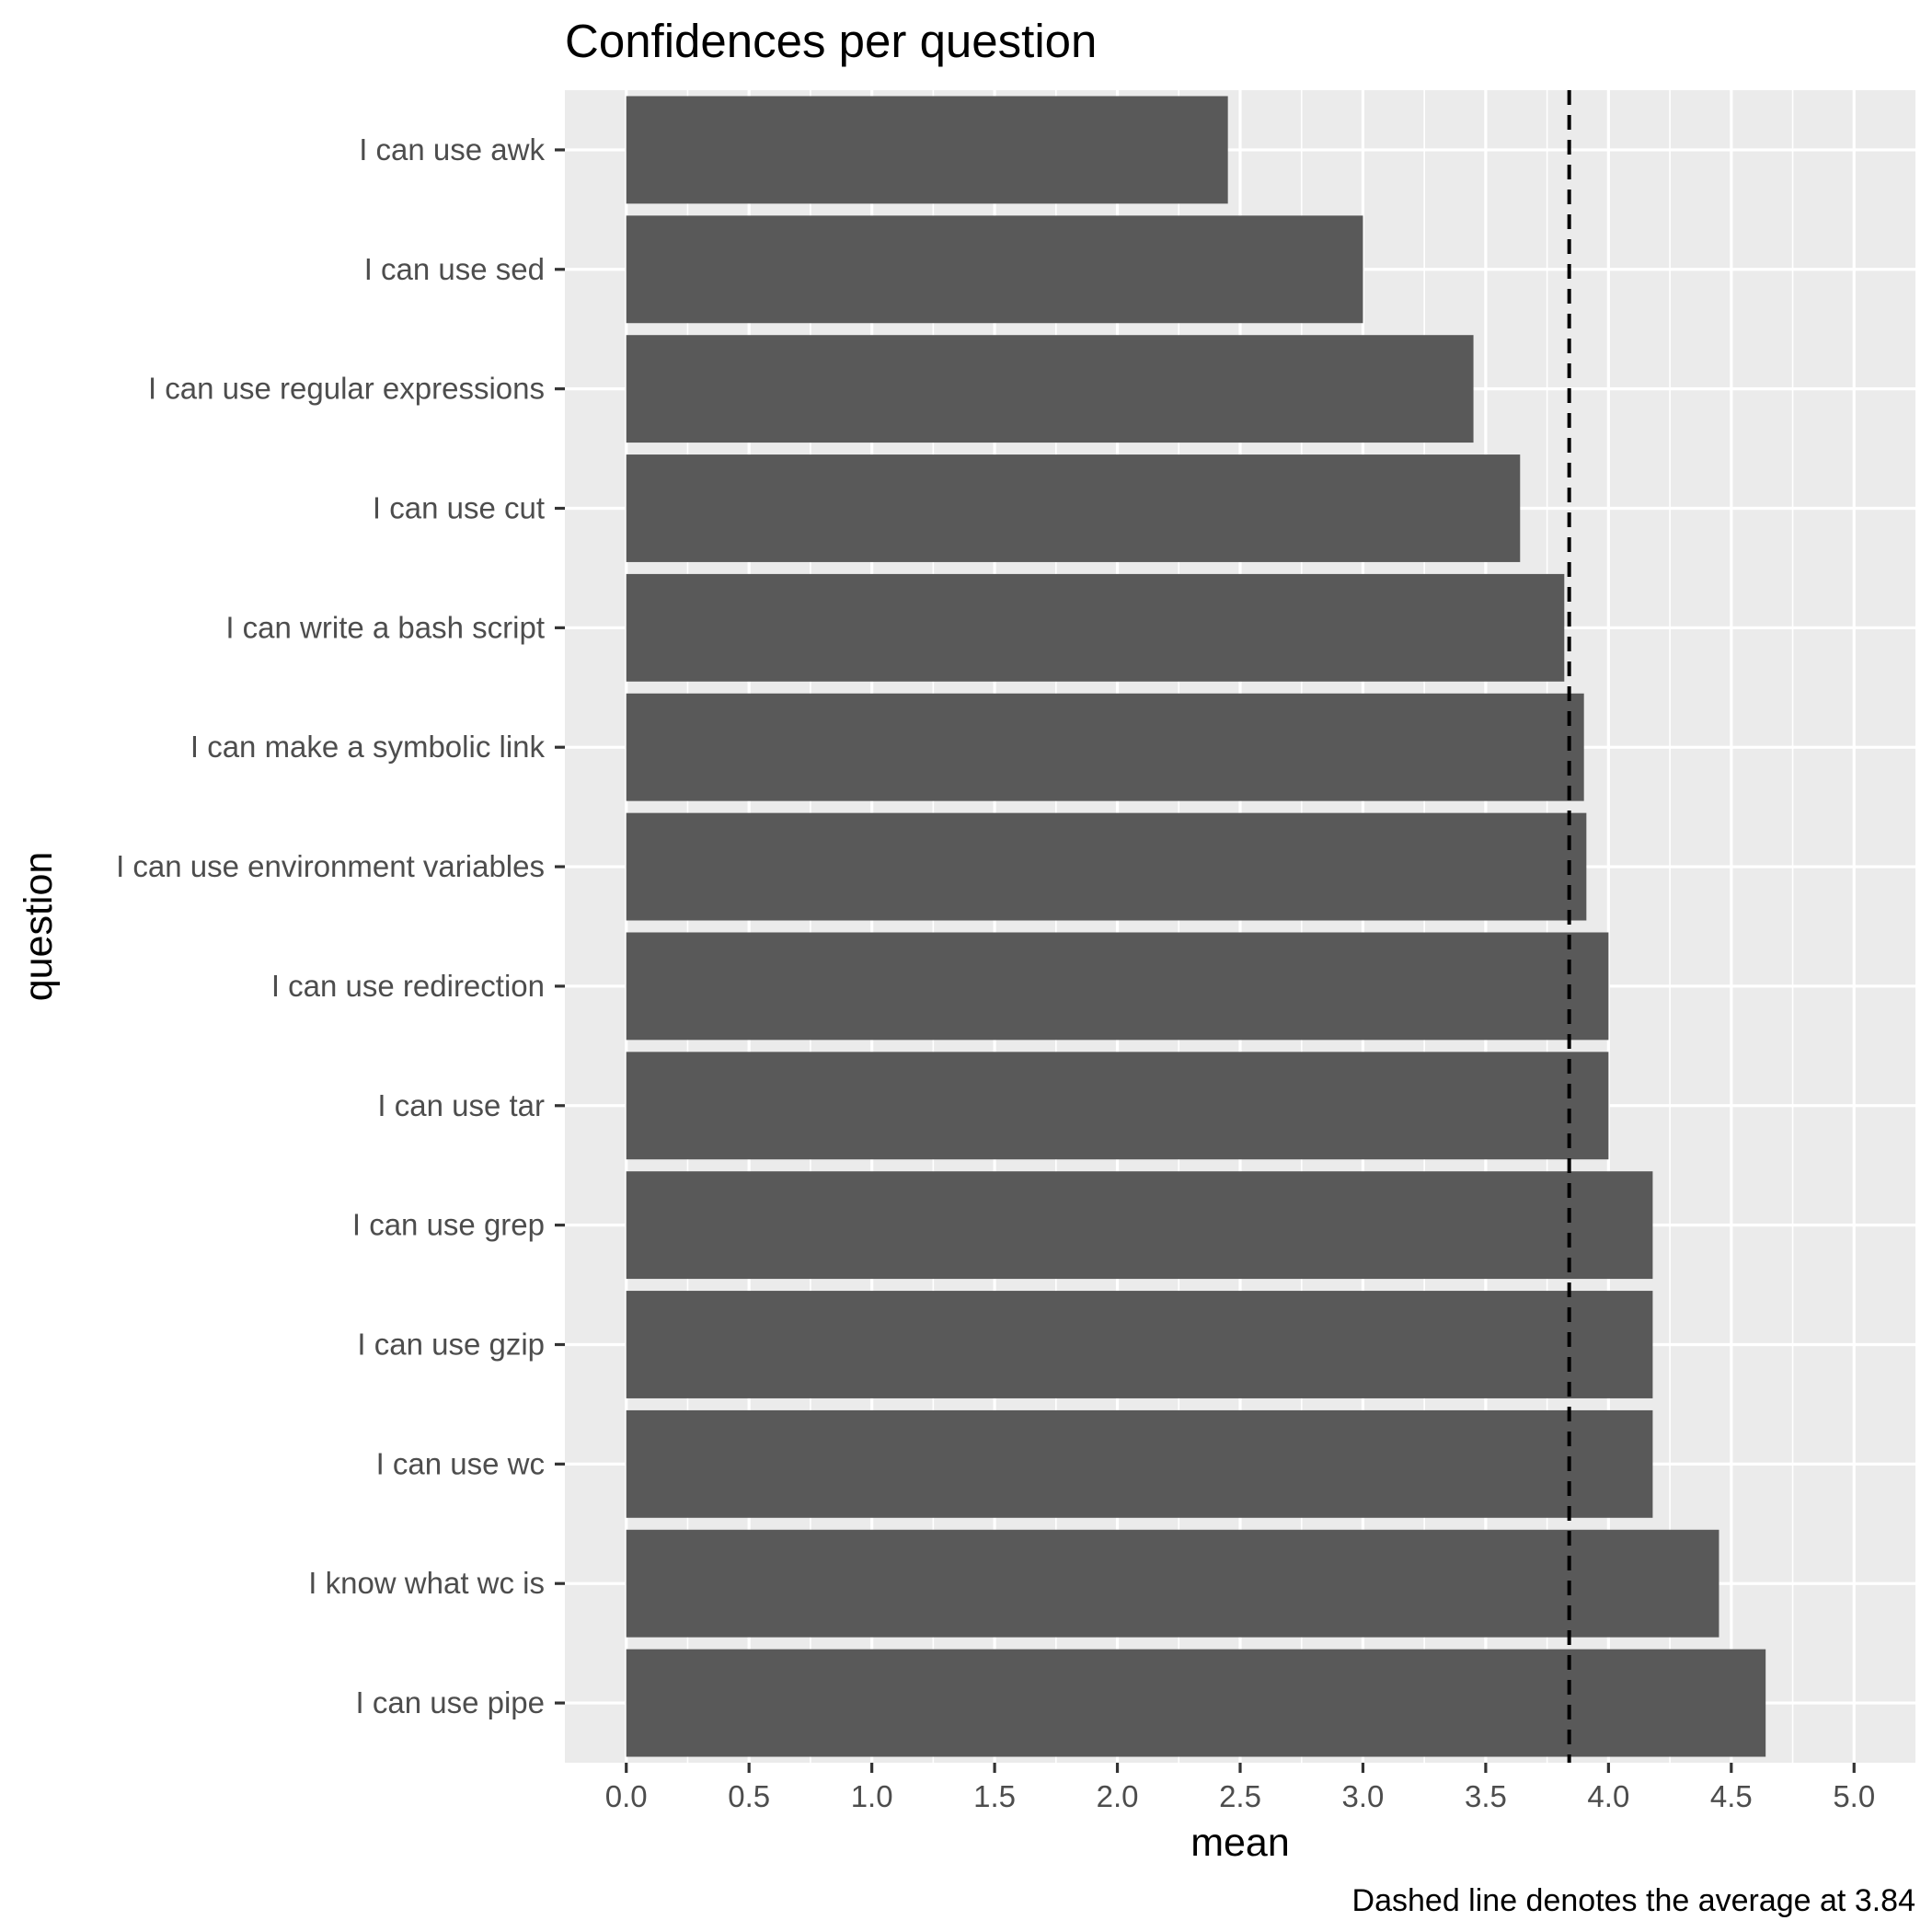 The width and height of the screenshot is (1932, 1932). Describe the element at coordinates (39, 927) in the screenshot. I see `y-axis-title: question` at that location.